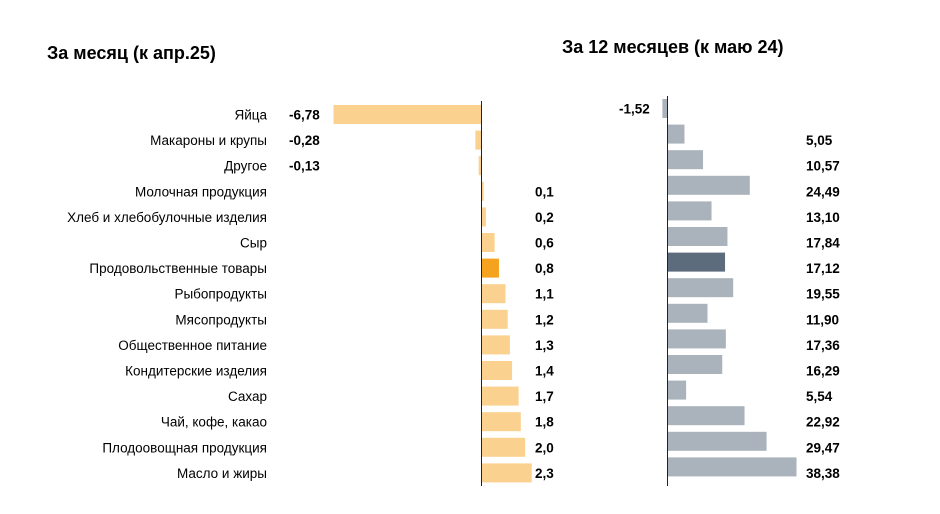  Describe the element at coordinates (544, 217) in the screenshot. I see `month-value-label: 0,2` at that location.